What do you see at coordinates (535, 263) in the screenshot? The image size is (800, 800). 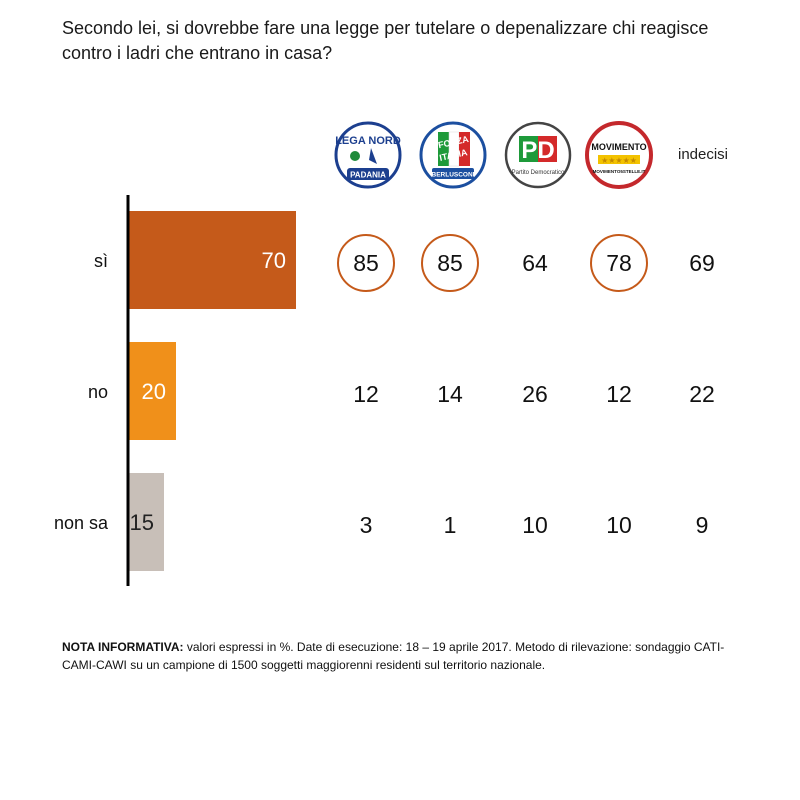 I see `table-cell-value: 64` at bounding box center [535, 263].